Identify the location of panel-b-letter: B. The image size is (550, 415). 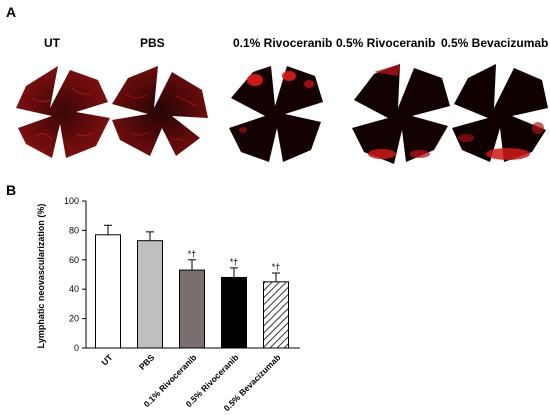
(11, 190).